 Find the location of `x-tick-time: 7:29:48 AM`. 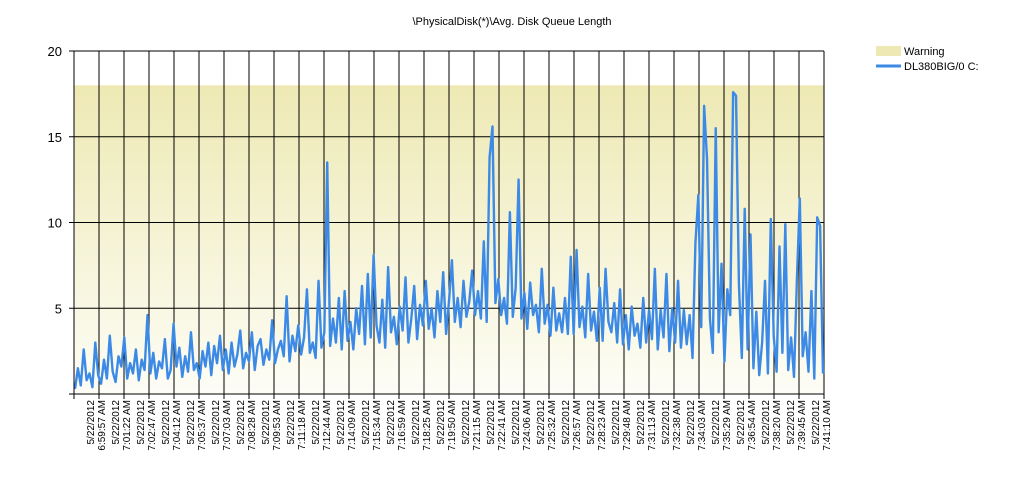

x-tick-time: 7:29:48 AM is located at coordinates (627, 425).